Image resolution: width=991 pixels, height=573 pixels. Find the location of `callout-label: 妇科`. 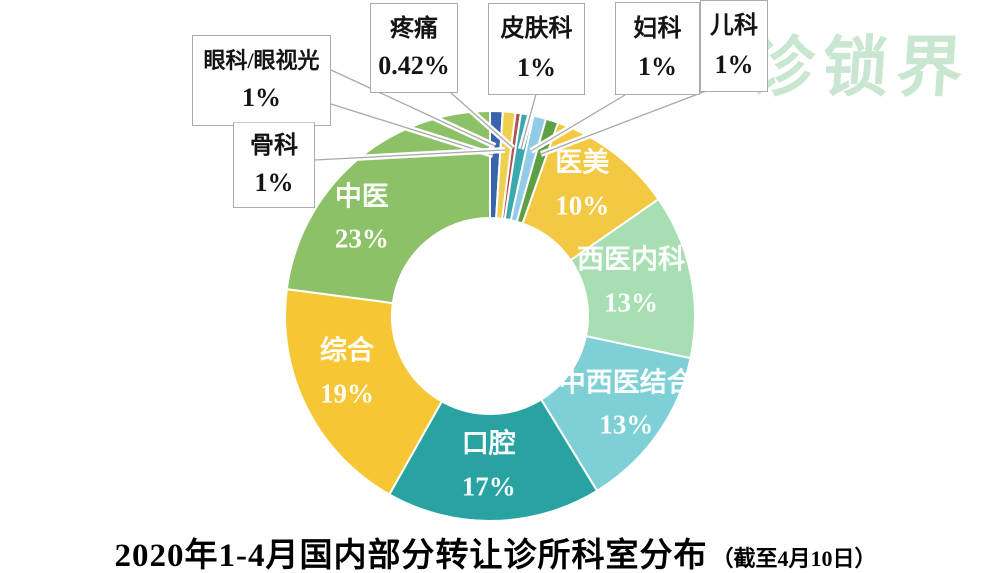

callout-label: 妇科 is located at coordinates (657, 28).